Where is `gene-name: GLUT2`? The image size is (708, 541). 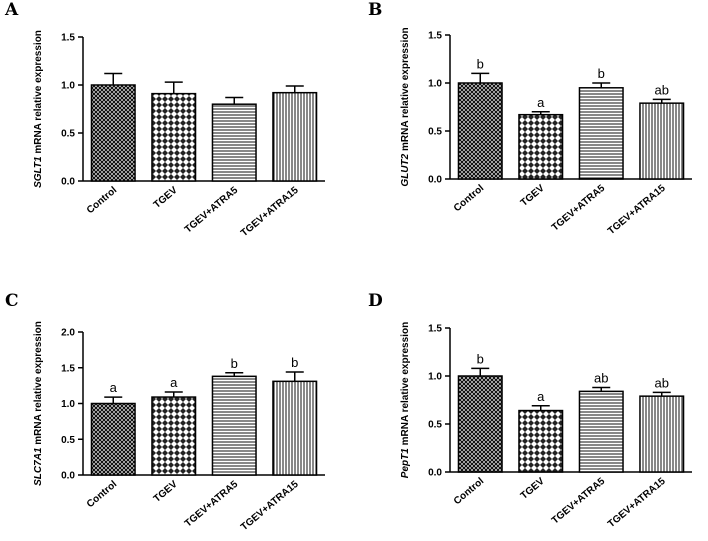 gene-name: GLUT2 is located at coordinates (405, 169).